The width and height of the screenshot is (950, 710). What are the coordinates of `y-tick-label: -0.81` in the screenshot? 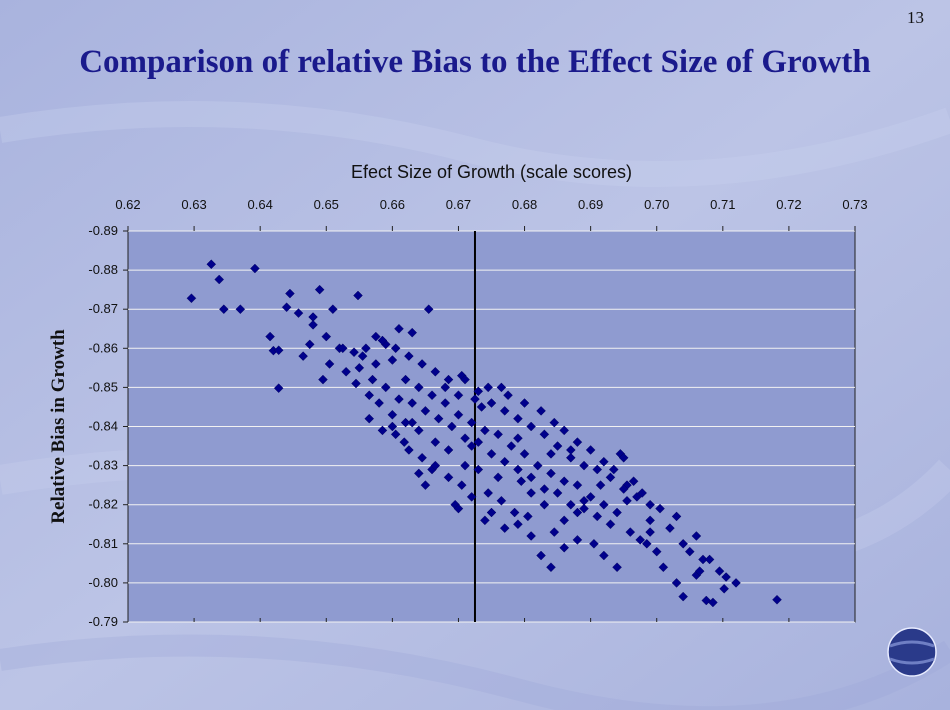 It's located at (103, 543).